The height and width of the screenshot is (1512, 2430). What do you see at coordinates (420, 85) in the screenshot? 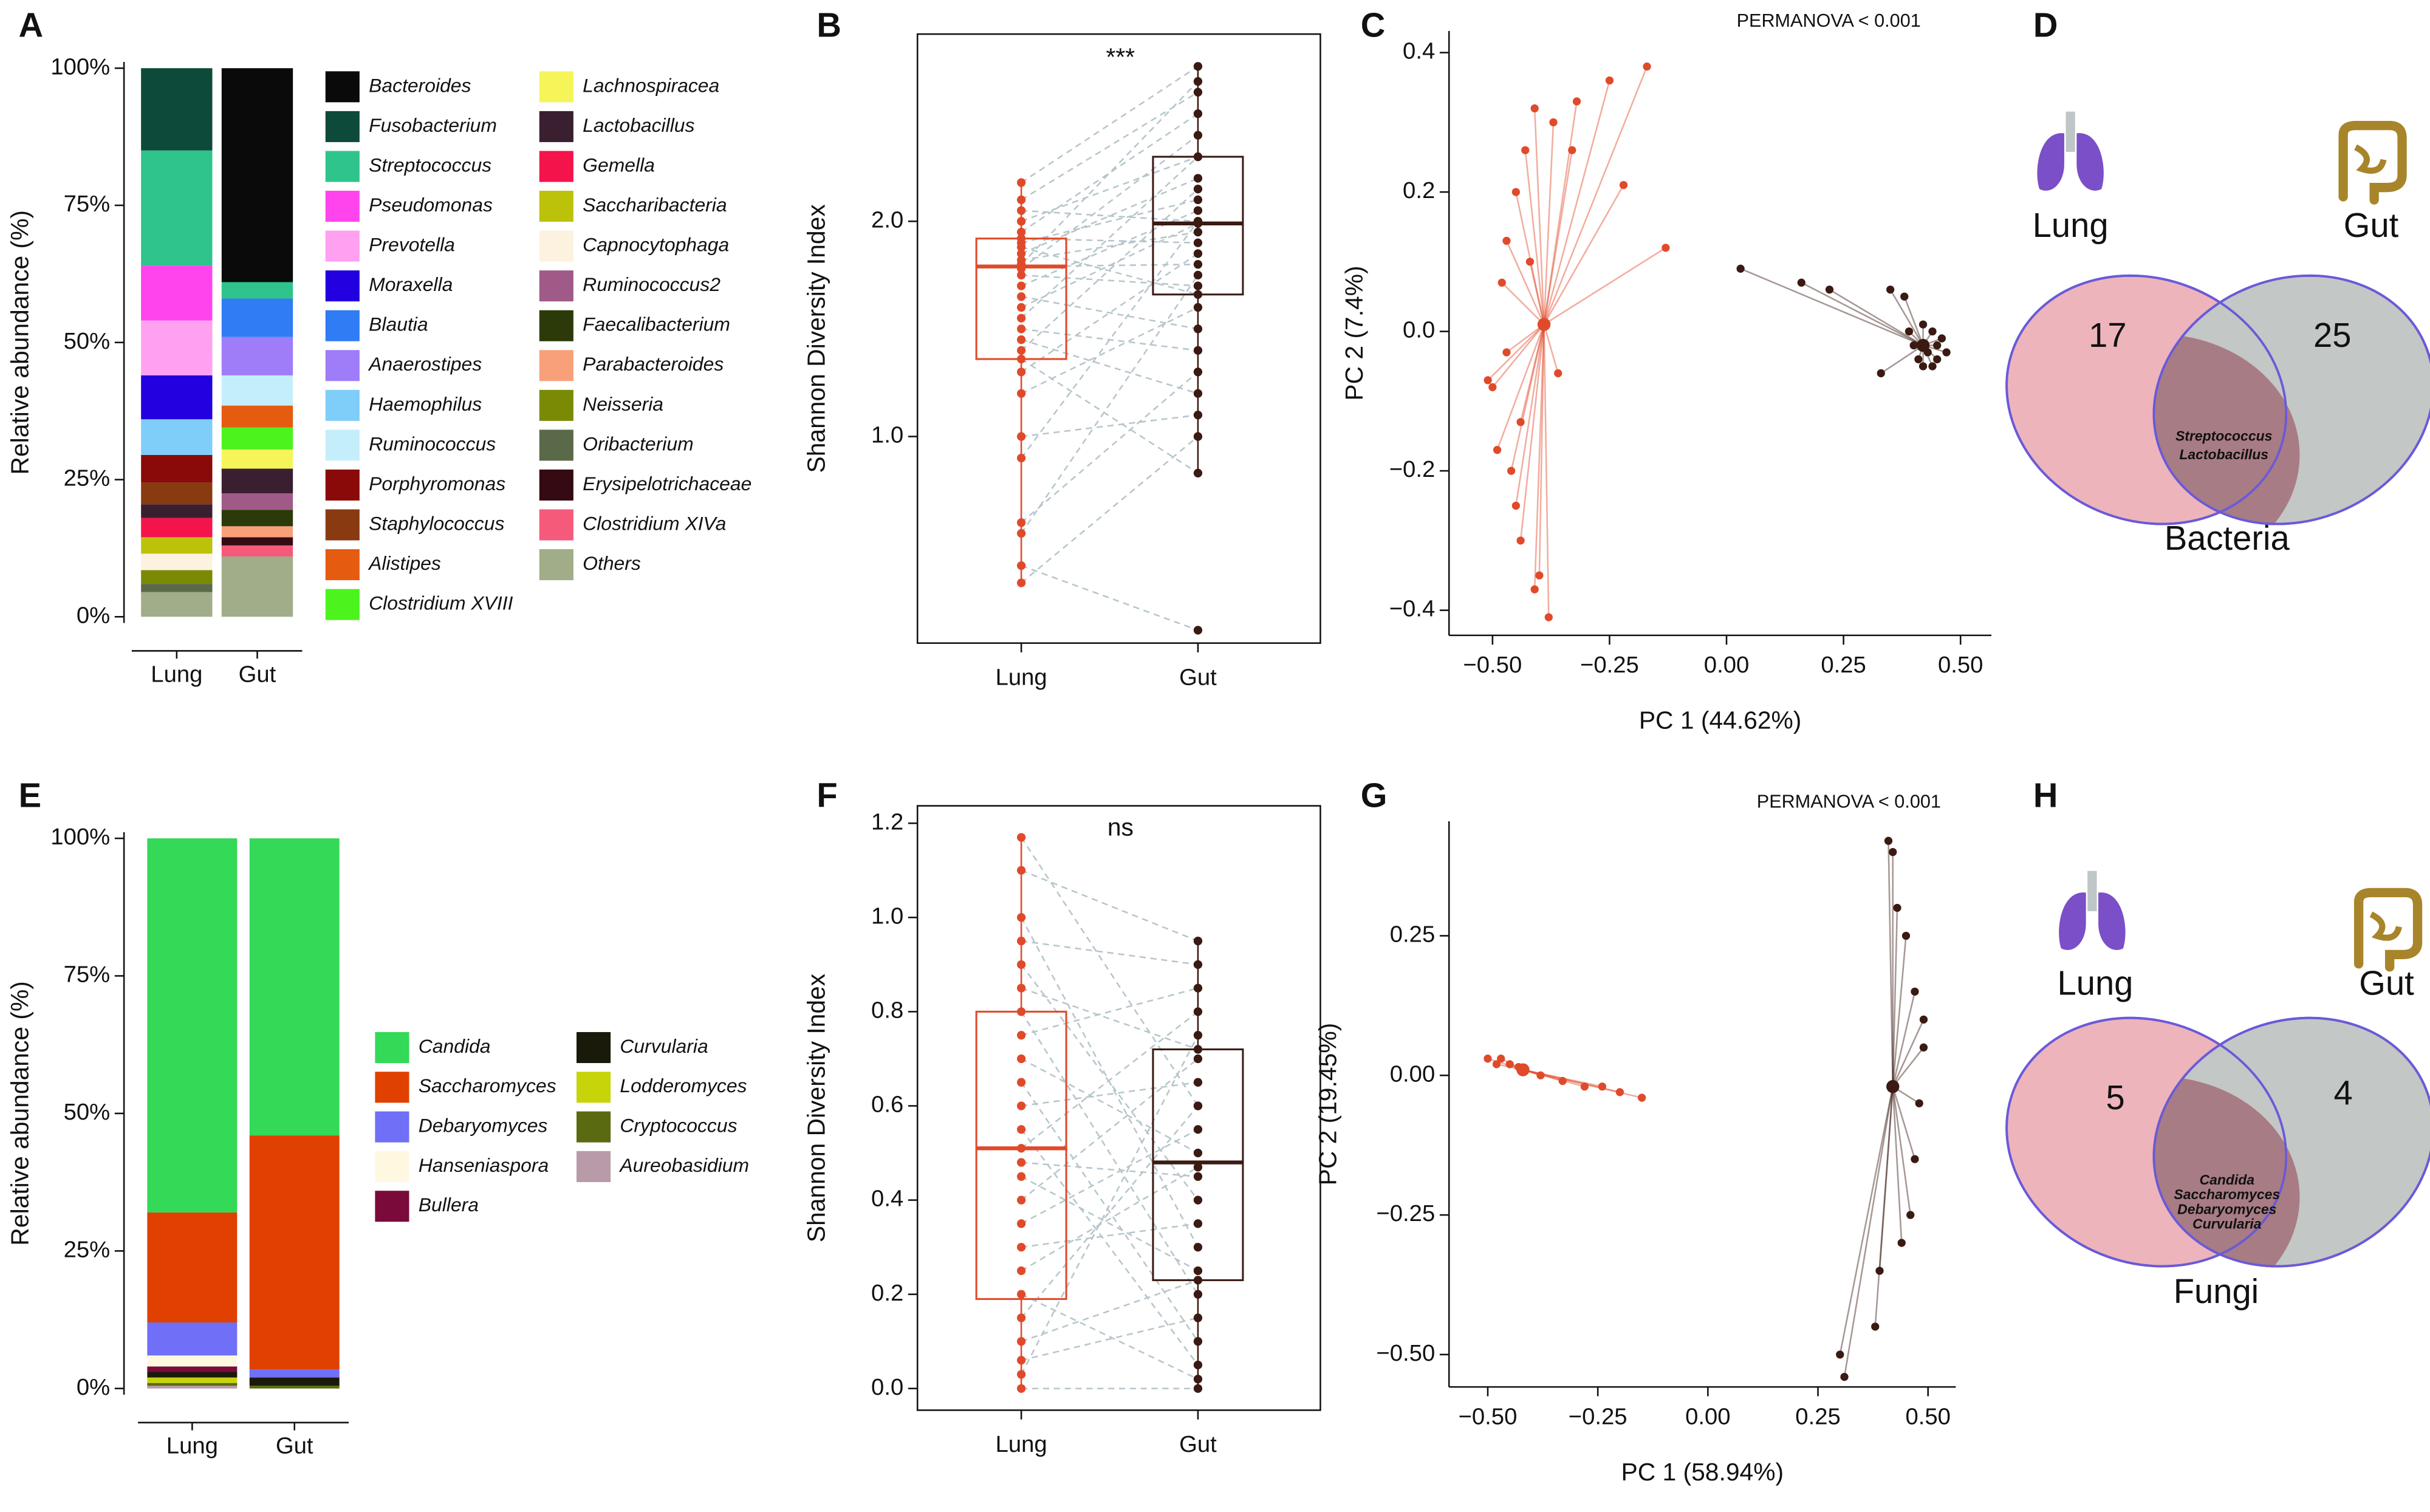
I see `legend-label: Bacteroides` at bounding box center [420, 85].